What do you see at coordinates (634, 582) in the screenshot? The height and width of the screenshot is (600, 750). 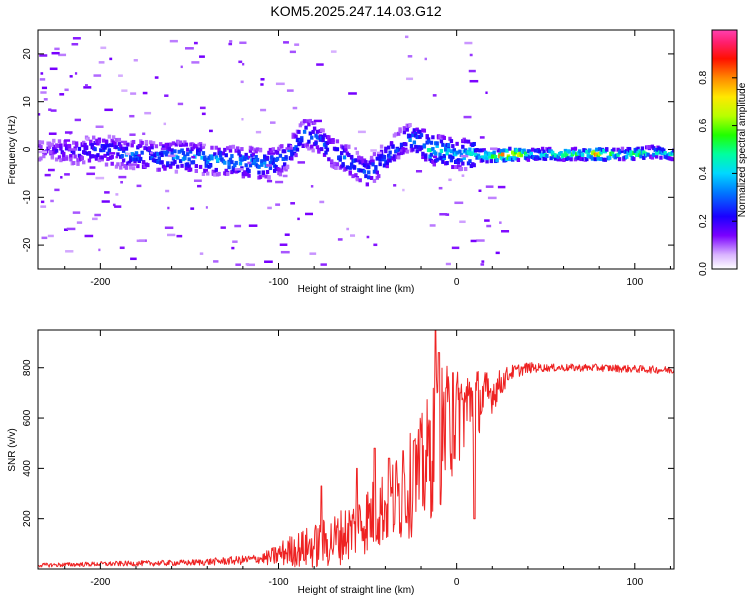 I see `x-tick-label: 100` at bounding box center [634, 582].